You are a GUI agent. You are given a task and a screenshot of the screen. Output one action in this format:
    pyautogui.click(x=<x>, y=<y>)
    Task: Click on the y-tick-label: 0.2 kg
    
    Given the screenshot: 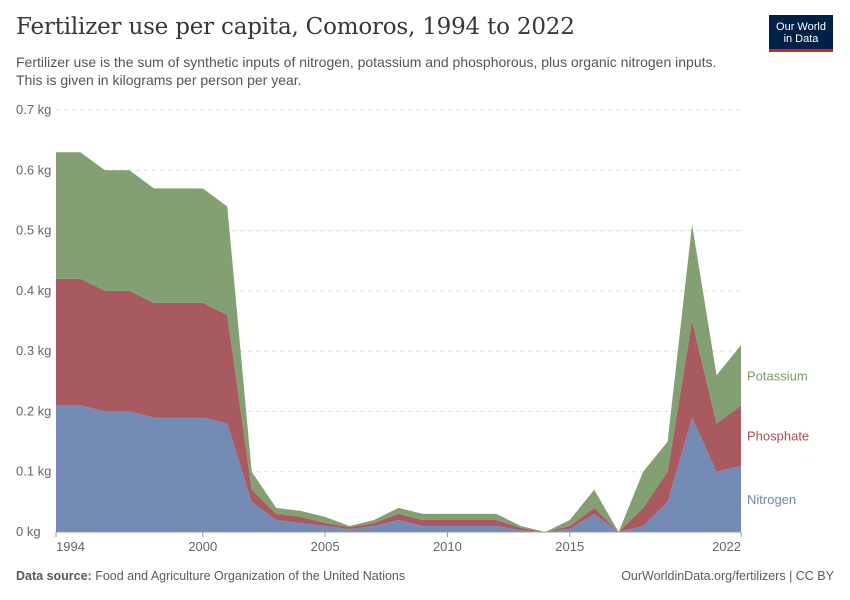 What is the action you would take?
    pyautogui.click(x=33, y=410)
    